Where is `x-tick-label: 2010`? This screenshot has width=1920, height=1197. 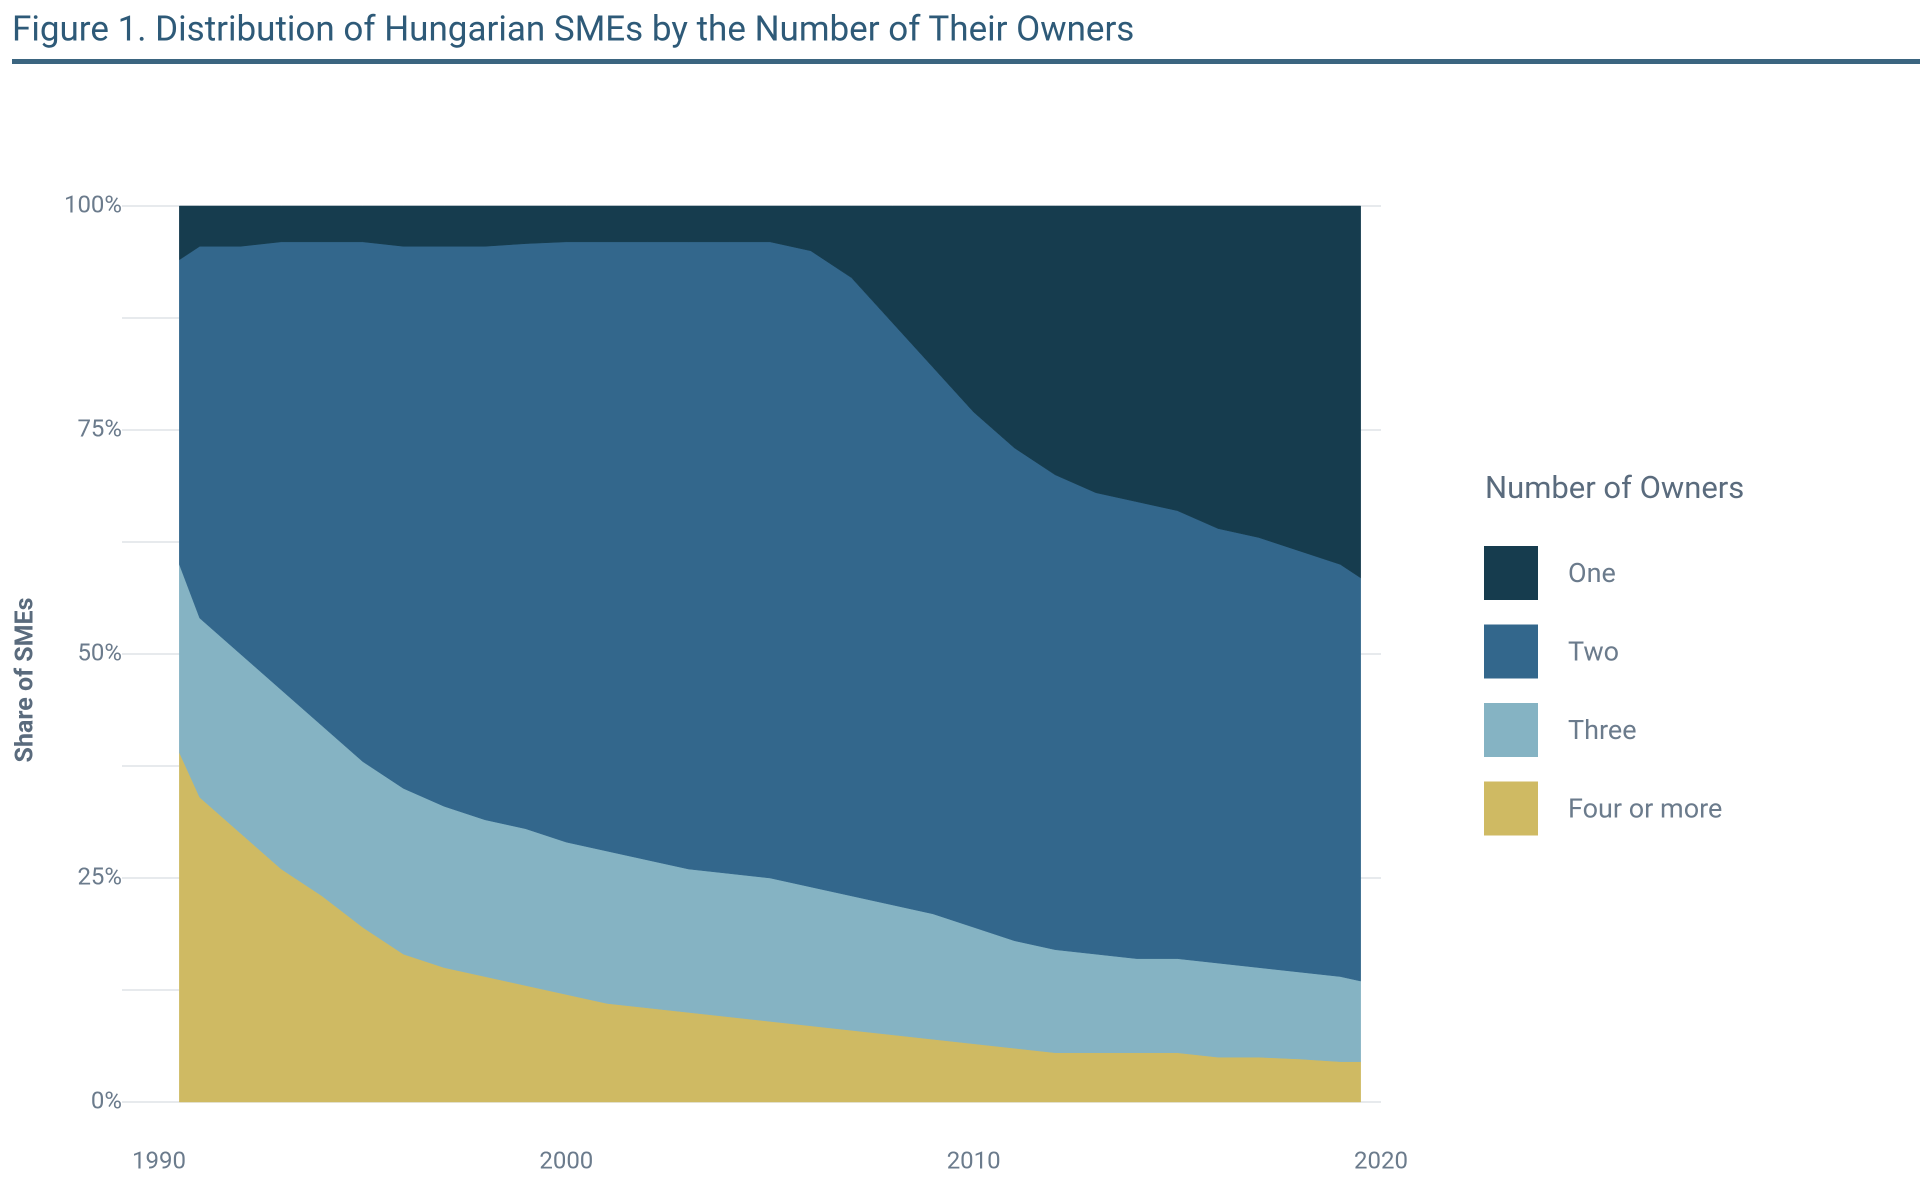 x-tick-label: 2010 is located at coordinates (974, 1160).